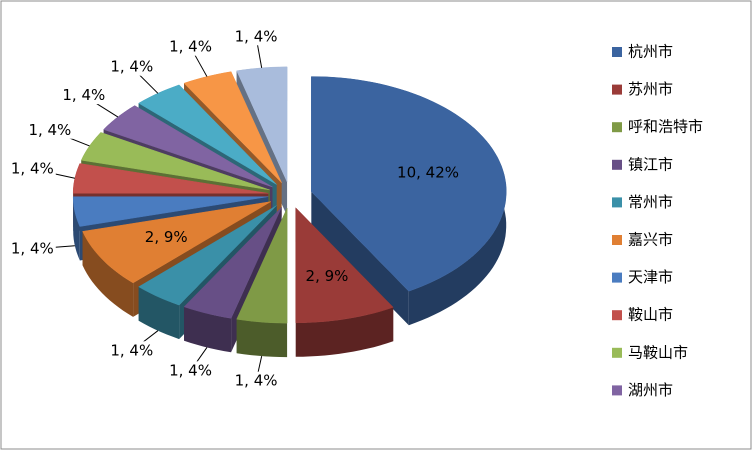 This screenshot has width=753, height=455. Describe the element at coordinates (650, 390) in the screenshot. I see `legend-label: 湖州市` at that location.